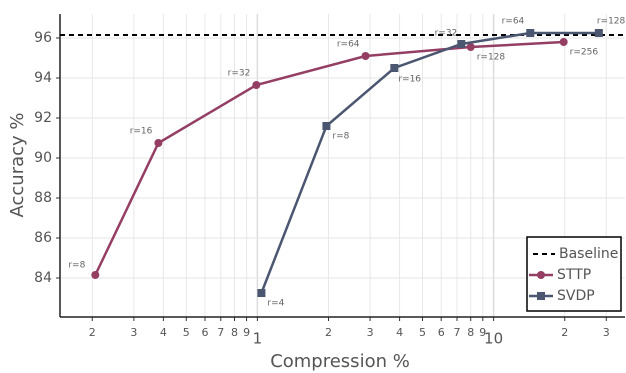 The height and width of the screenshot is (373, 626). What do you see at coordinates (258, 339) in the screenshot?
I see `x-tick-label: 1` at bounding box center [258, 339].